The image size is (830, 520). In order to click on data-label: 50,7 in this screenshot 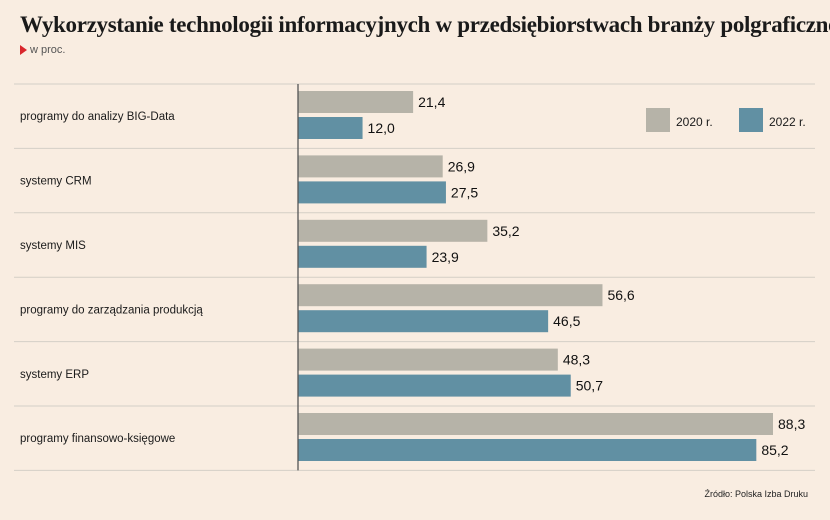, I will do `click(589, 386)`.